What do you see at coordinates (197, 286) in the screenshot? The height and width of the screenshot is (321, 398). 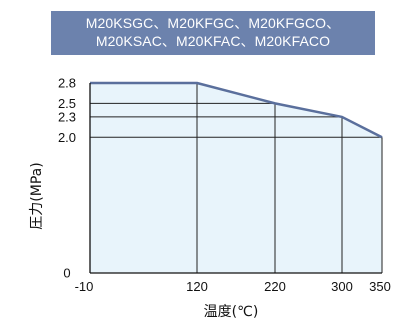 I see `x-tick-label: 120` at bounding box center [197, 286].